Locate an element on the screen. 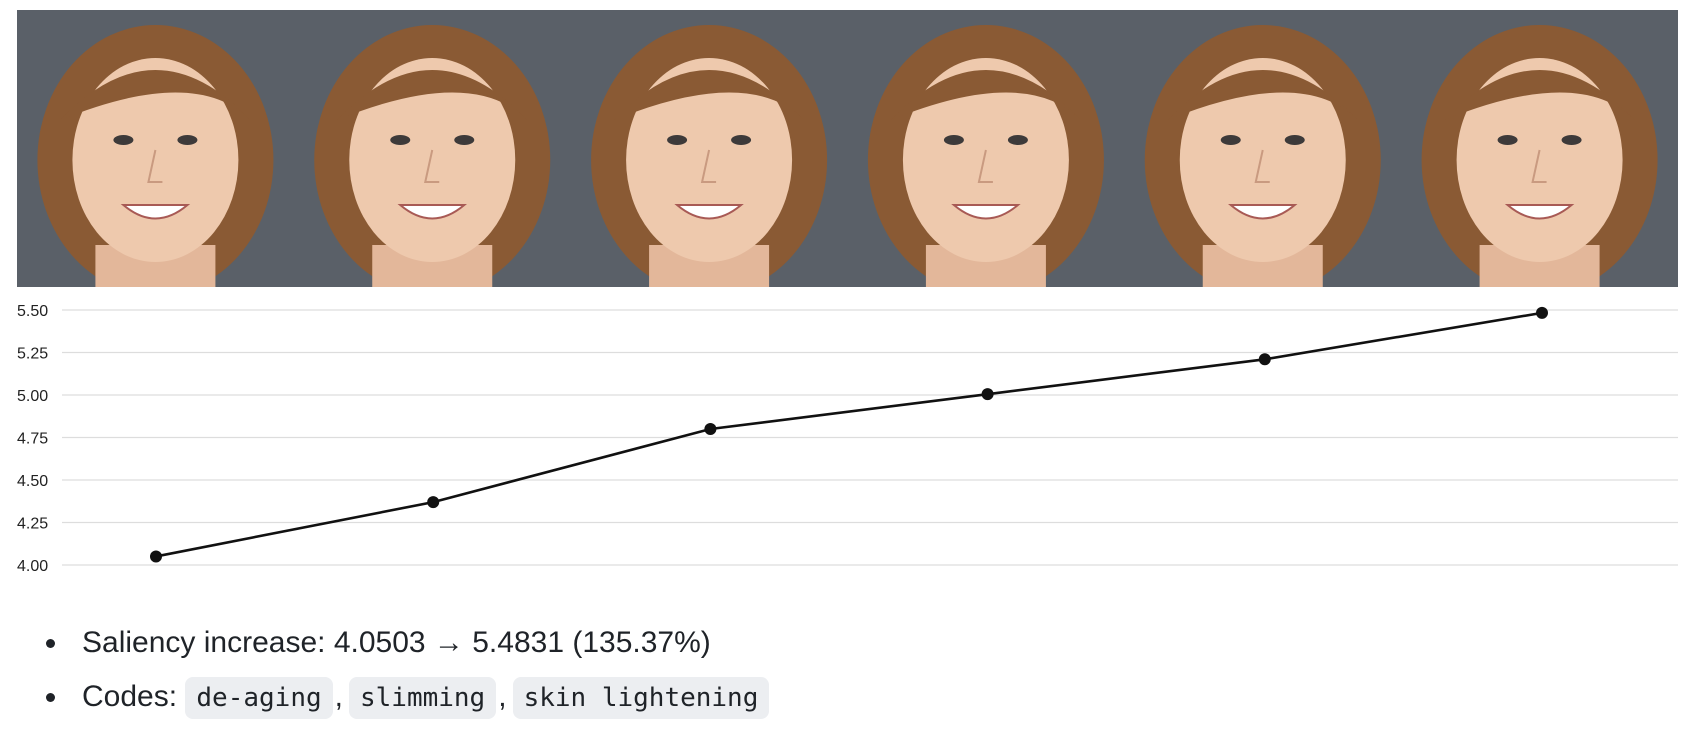 The width and height of the screenshot is (1688, 734). code-chip-skin-lightening: skin lightening is located at coordinates (641, 698).